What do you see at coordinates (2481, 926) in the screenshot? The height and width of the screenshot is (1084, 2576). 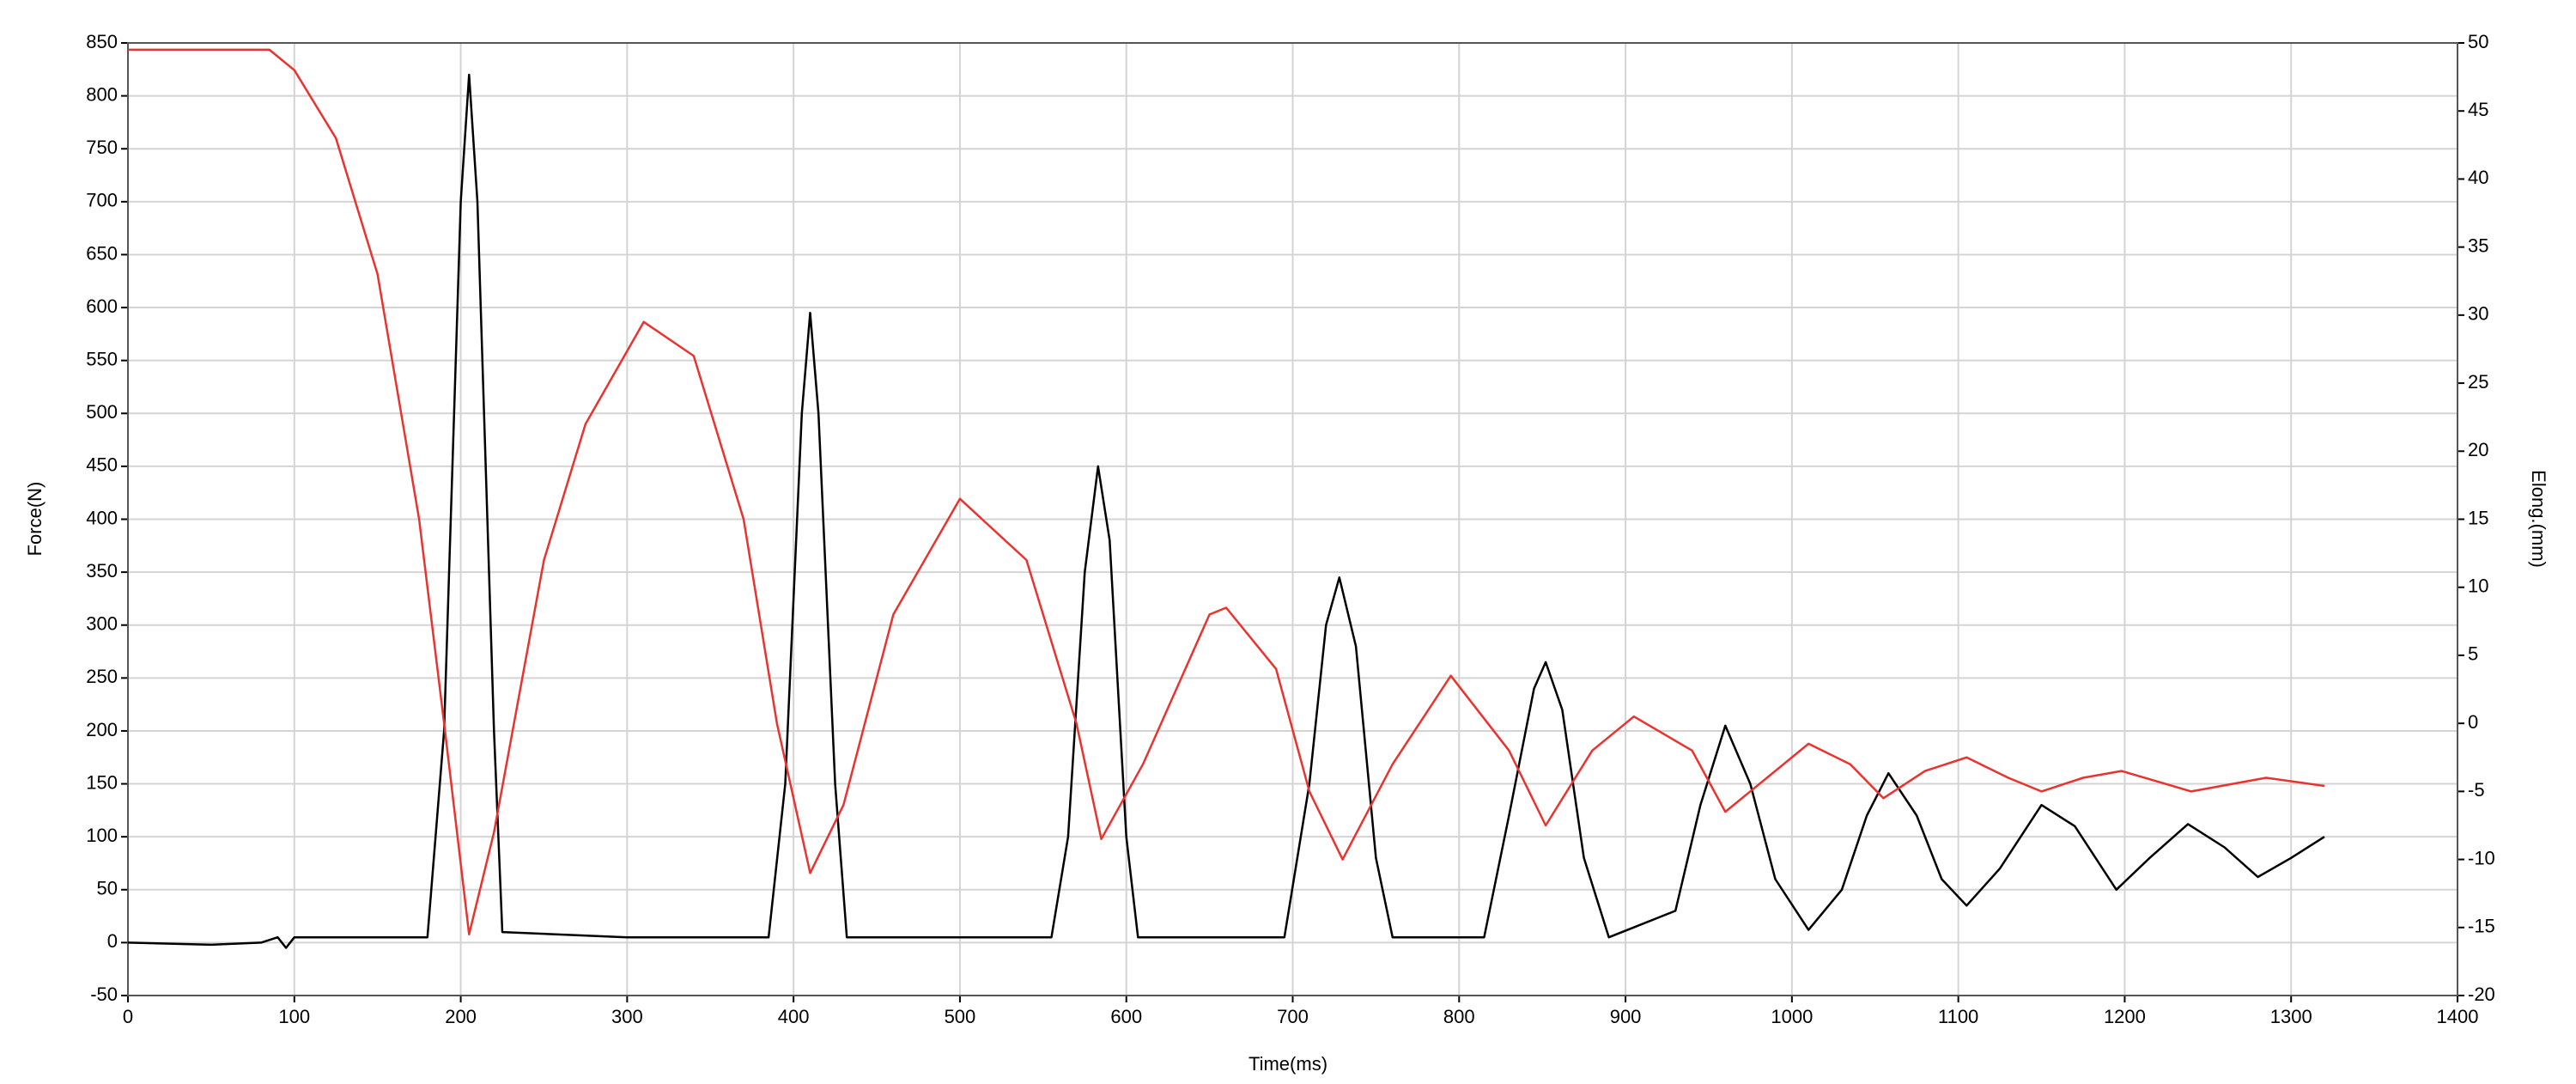 I see `y2-tick-label: -15` at bounding box center [2481, 926].